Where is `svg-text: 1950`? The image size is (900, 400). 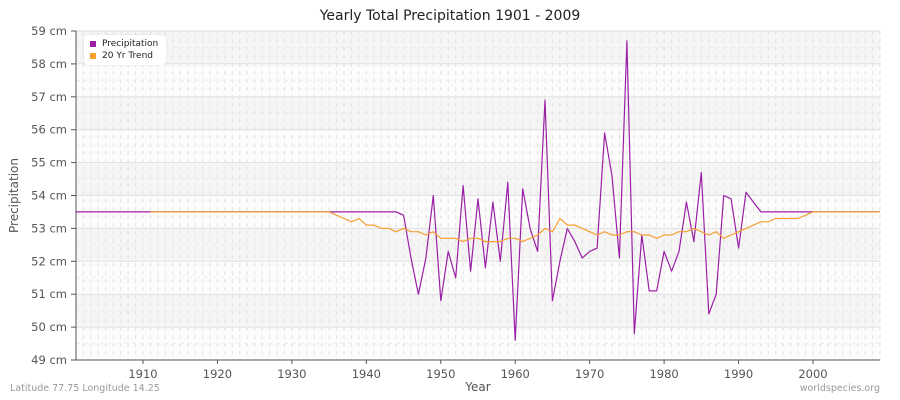
svg-text: 1950 is located at coordinates (440, 374).